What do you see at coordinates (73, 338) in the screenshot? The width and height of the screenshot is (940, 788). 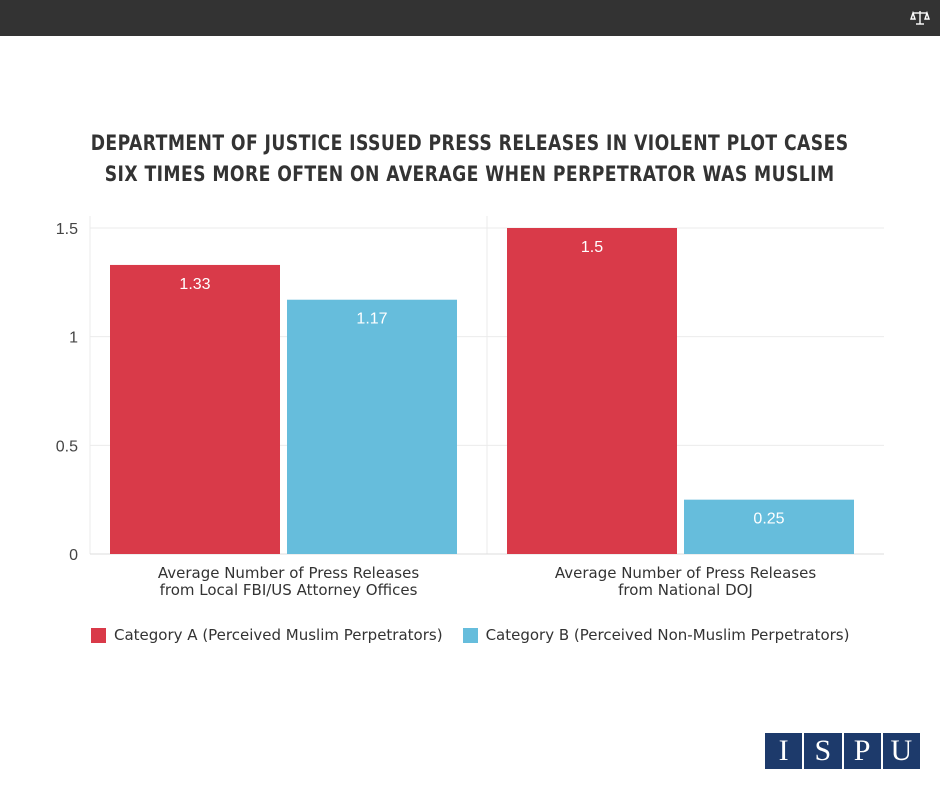 I see `y-tick-label: 1` at bounding box center [73, 338].